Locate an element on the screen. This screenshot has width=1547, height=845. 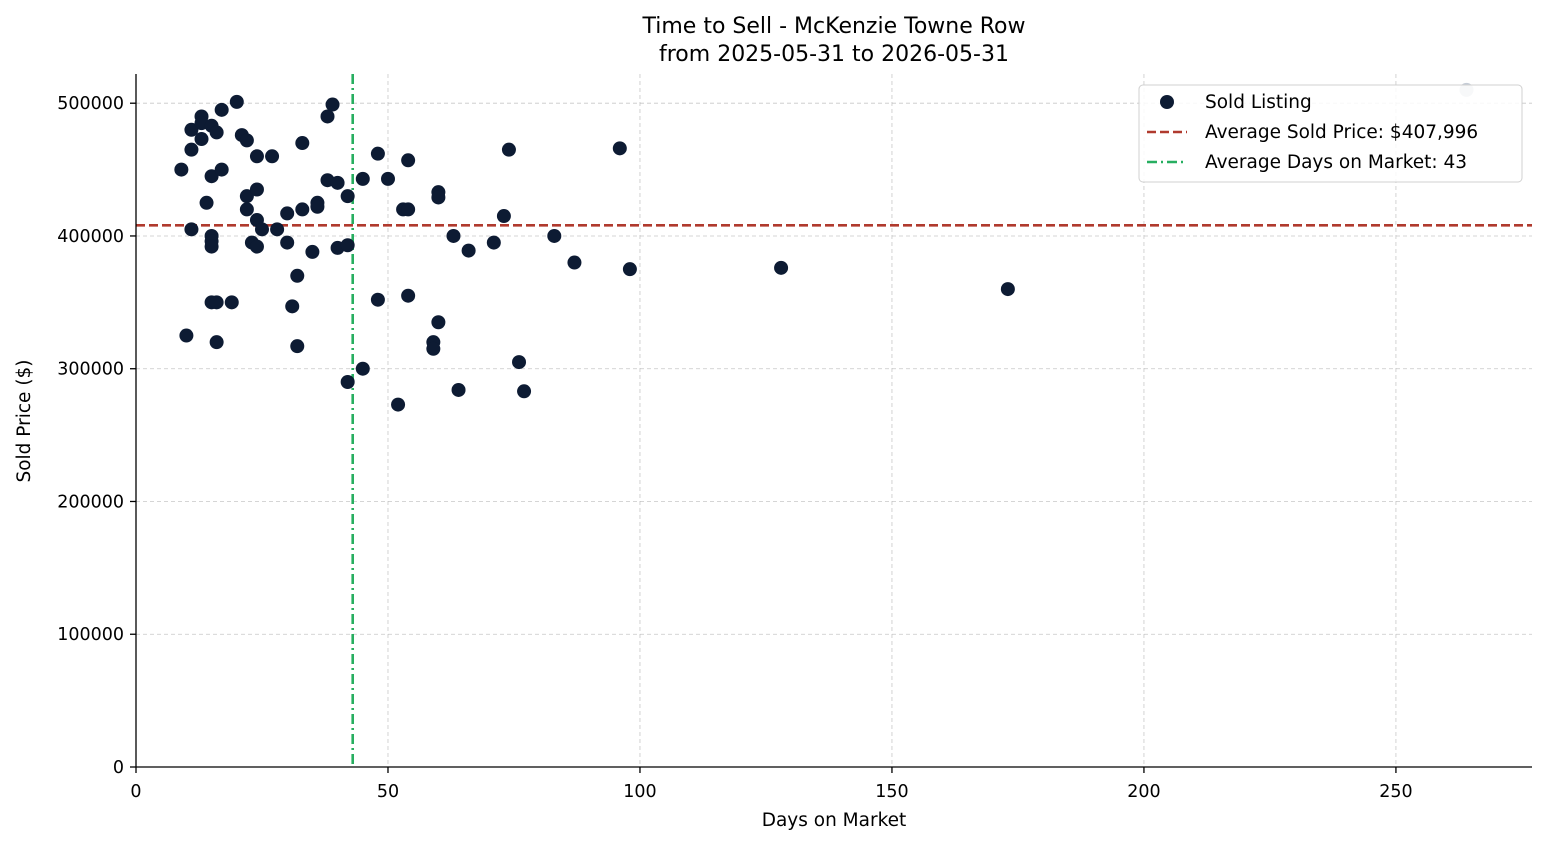
x-tick-label: 150 is located at coordinates (891, 792).